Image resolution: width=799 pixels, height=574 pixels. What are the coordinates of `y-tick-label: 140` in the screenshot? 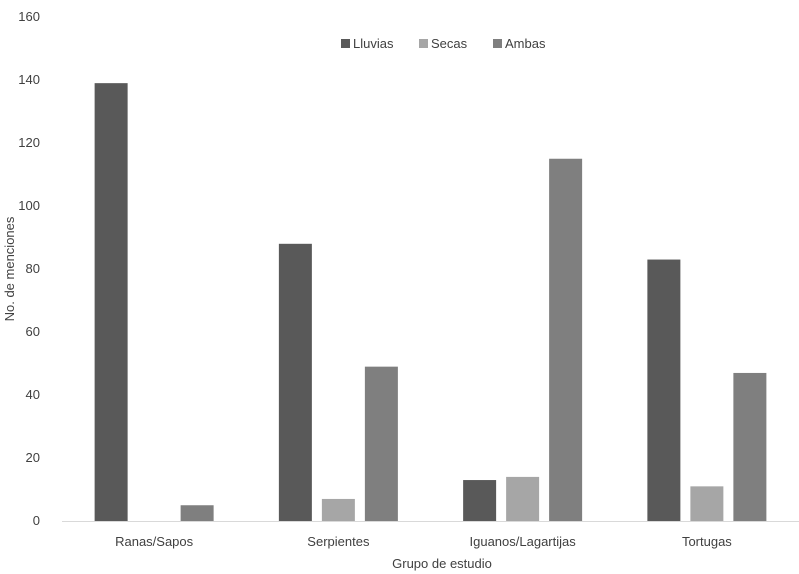 It's located at (29, 79).